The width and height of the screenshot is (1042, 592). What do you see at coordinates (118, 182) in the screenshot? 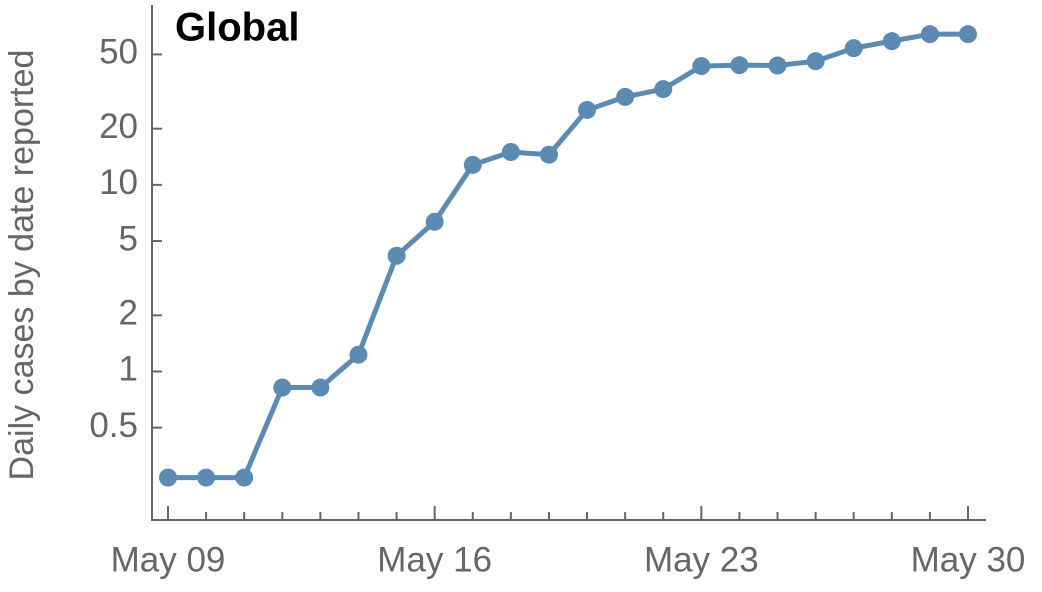
I see `y-tick-label: 10` at bounding box center [118, 182].